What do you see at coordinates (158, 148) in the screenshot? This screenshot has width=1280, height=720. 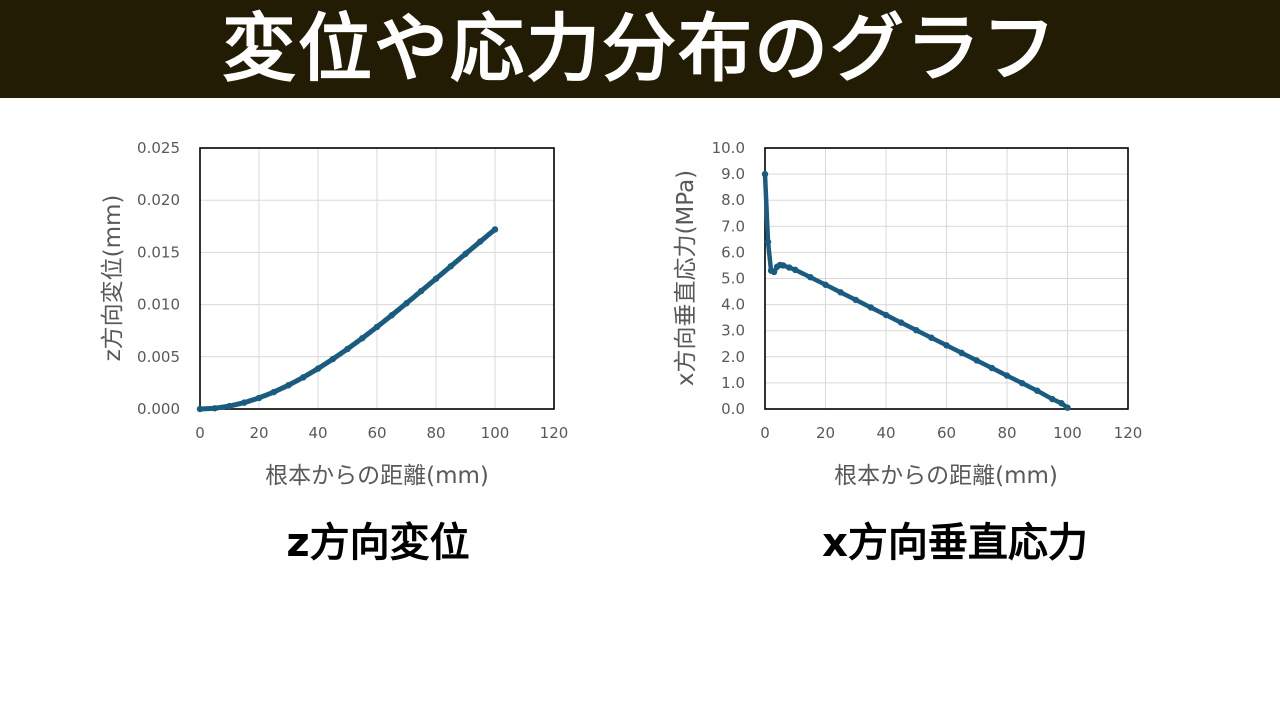 I see `y-tick-label: 0.025` at bounding box center [158, 148].